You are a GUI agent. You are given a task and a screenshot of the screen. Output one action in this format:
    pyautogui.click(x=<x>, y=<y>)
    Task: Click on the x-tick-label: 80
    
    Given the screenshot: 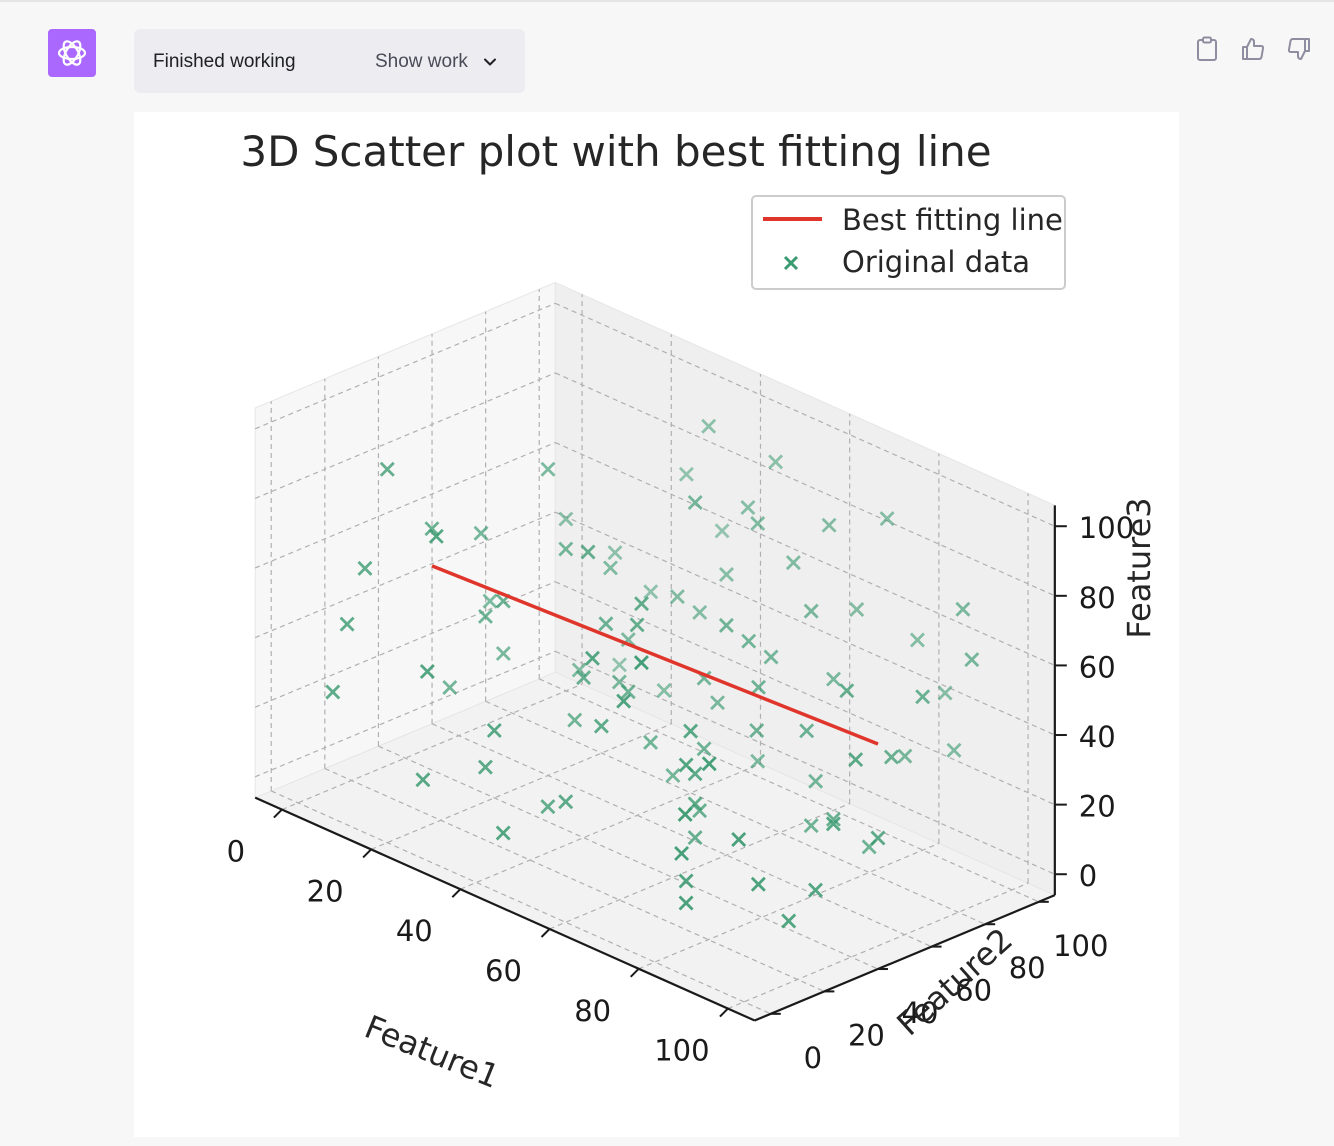 What is the action you would take?
    pyautogui.click(x=592, y=1011)
    